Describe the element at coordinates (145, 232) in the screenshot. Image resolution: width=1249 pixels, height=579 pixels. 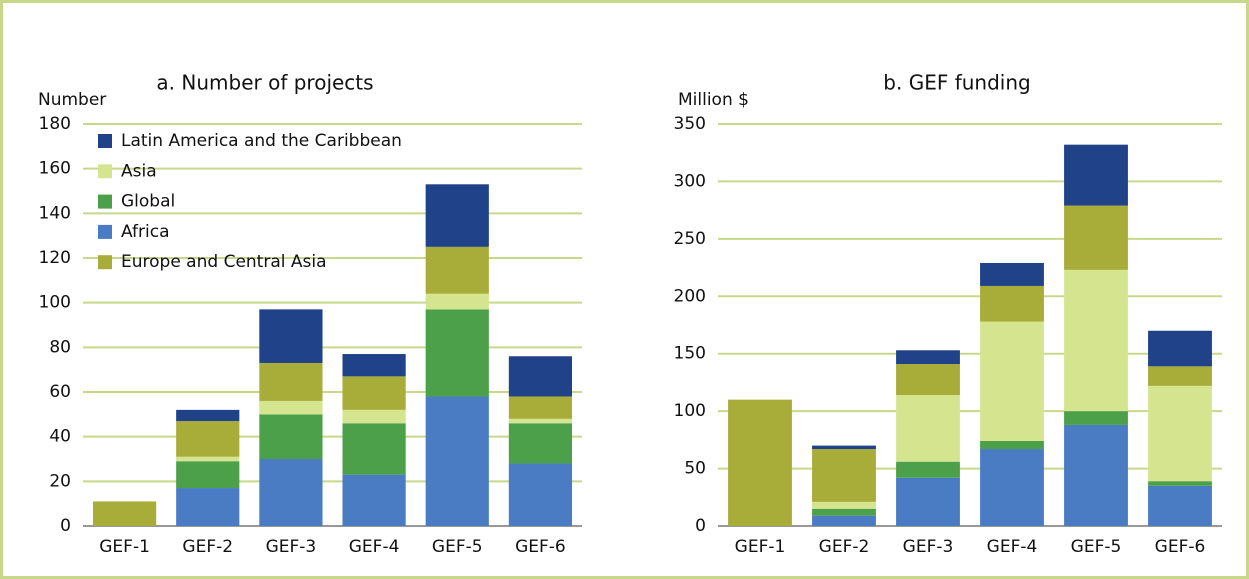
I see `legend-label: Africa` at that location.